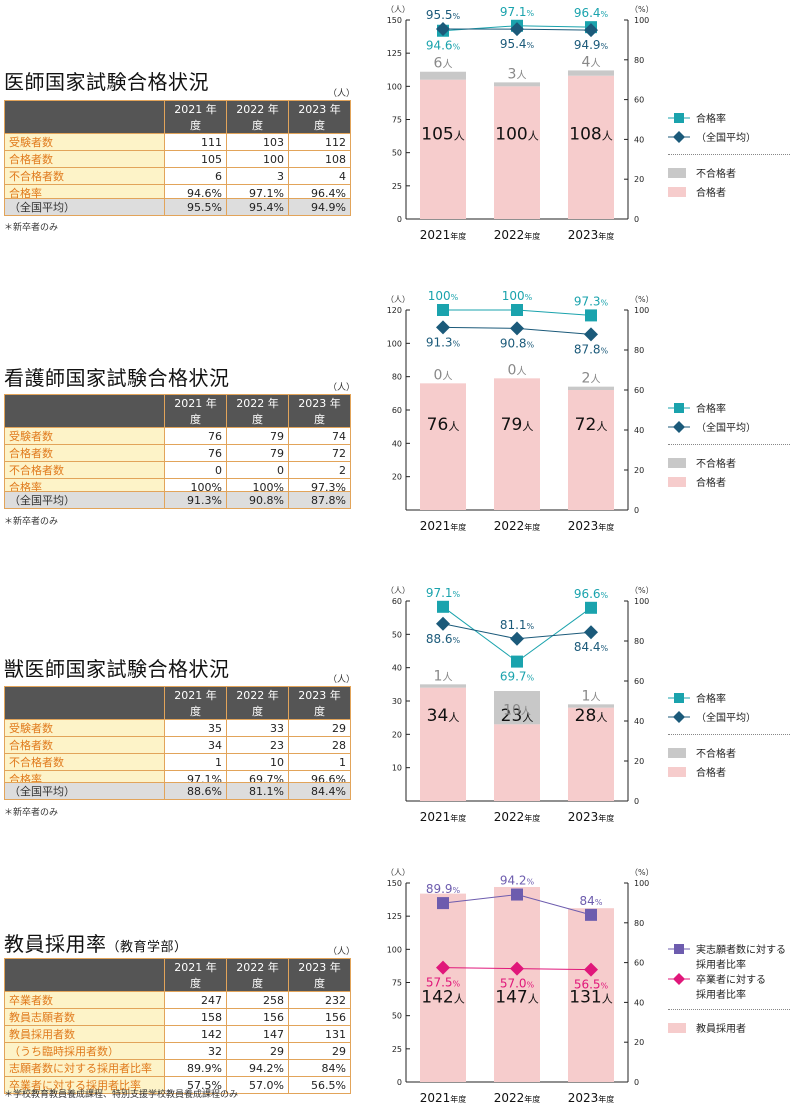 The image size is (798, 1110). Describe the element at coordinates (257, 762) in the screenshot. I see `cell-value: 10` at that location.